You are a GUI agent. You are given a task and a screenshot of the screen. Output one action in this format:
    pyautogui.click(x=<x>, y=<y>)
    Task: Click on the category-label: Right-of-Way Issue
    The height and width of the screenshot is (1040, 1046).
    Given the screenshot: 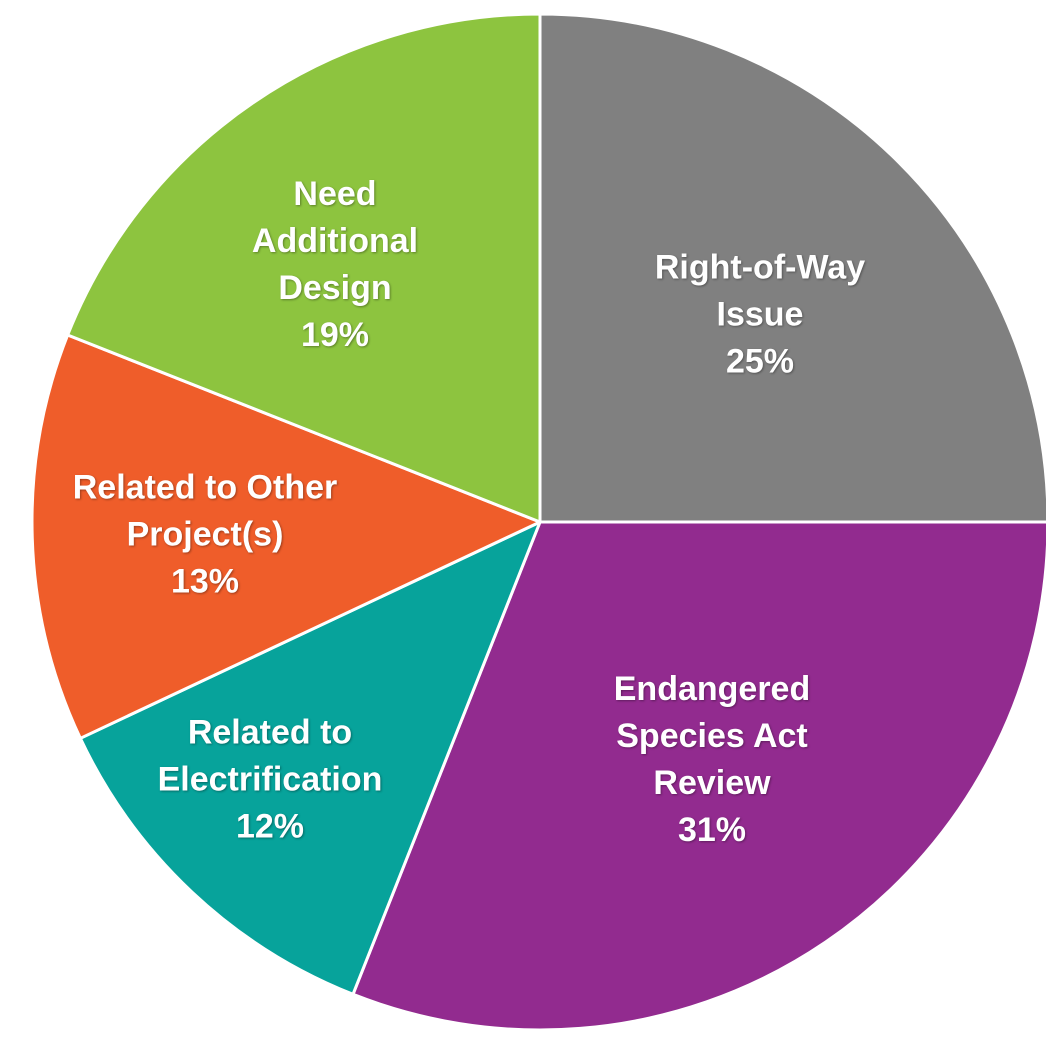 What is the action you would take?
    pyautogui.click(x=760, y=291)
    